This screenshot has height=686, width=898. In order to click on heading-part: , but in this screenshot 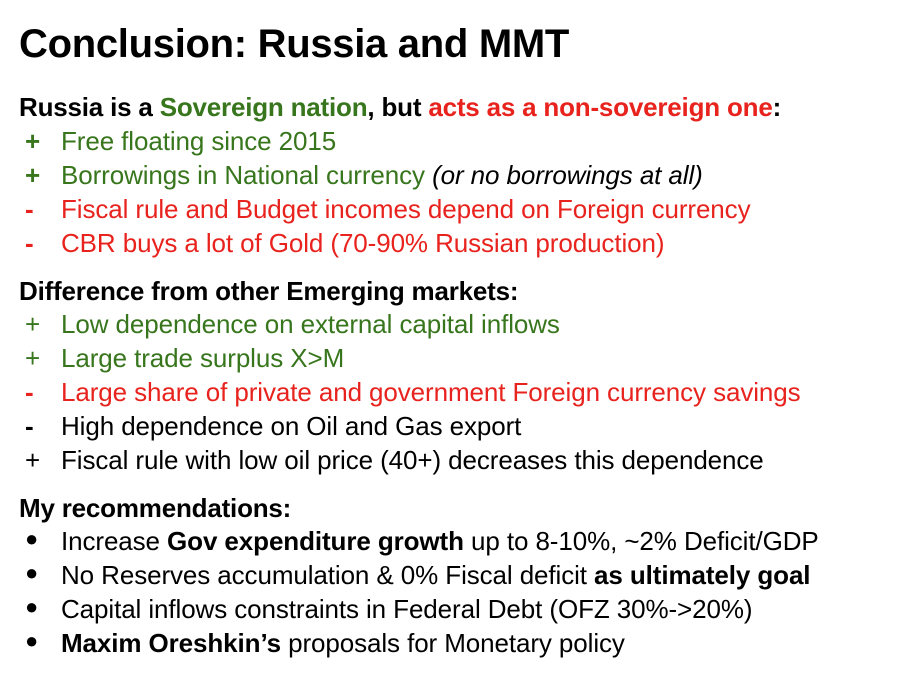, I will do `click(398, 107)`.